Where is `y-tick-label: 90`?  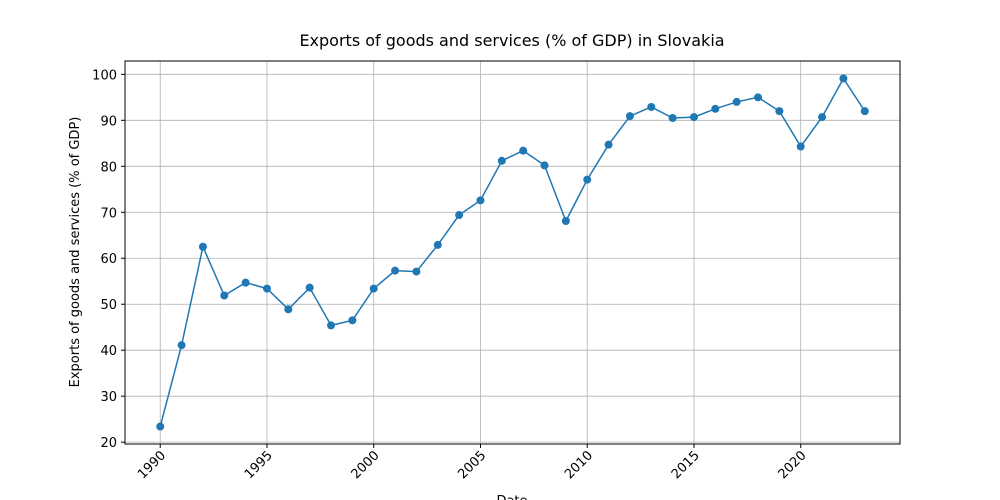
y-tick-label: 90 is located at coordinates (108, 121).